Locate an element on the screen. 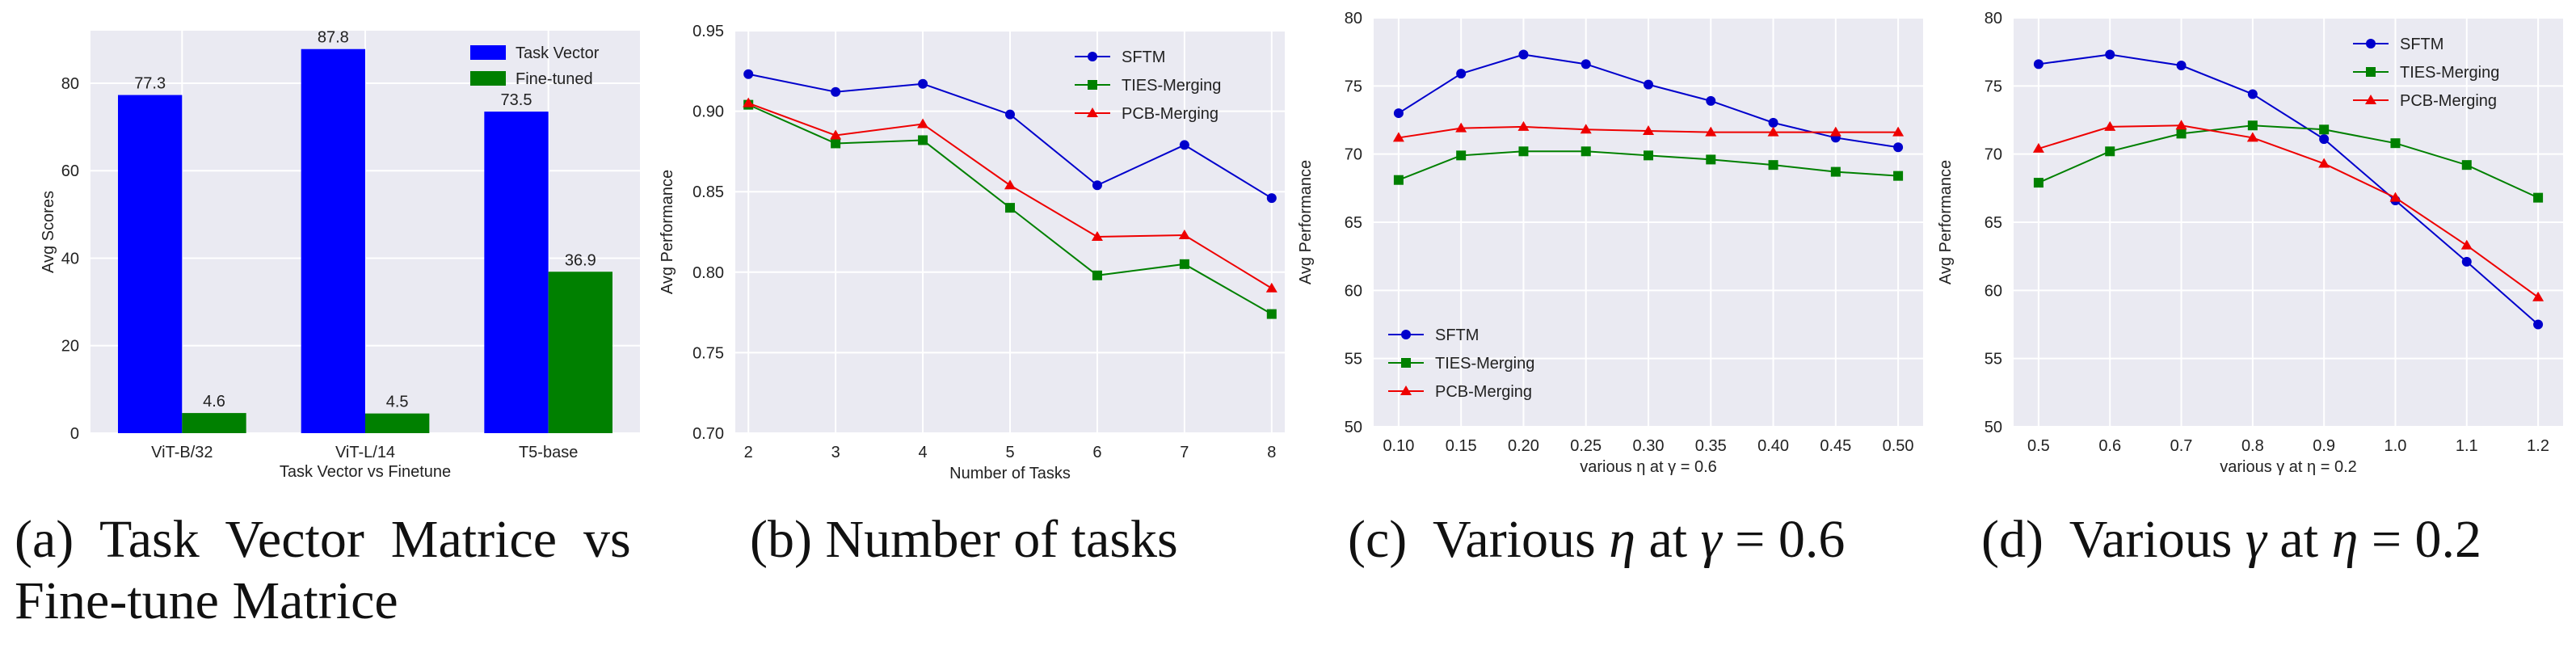 Image resolution: width=2576 pixels, height=657 pixels. caption-a-line1: (a) Task Vector Matrice vs is located at coordinates (323, 539).